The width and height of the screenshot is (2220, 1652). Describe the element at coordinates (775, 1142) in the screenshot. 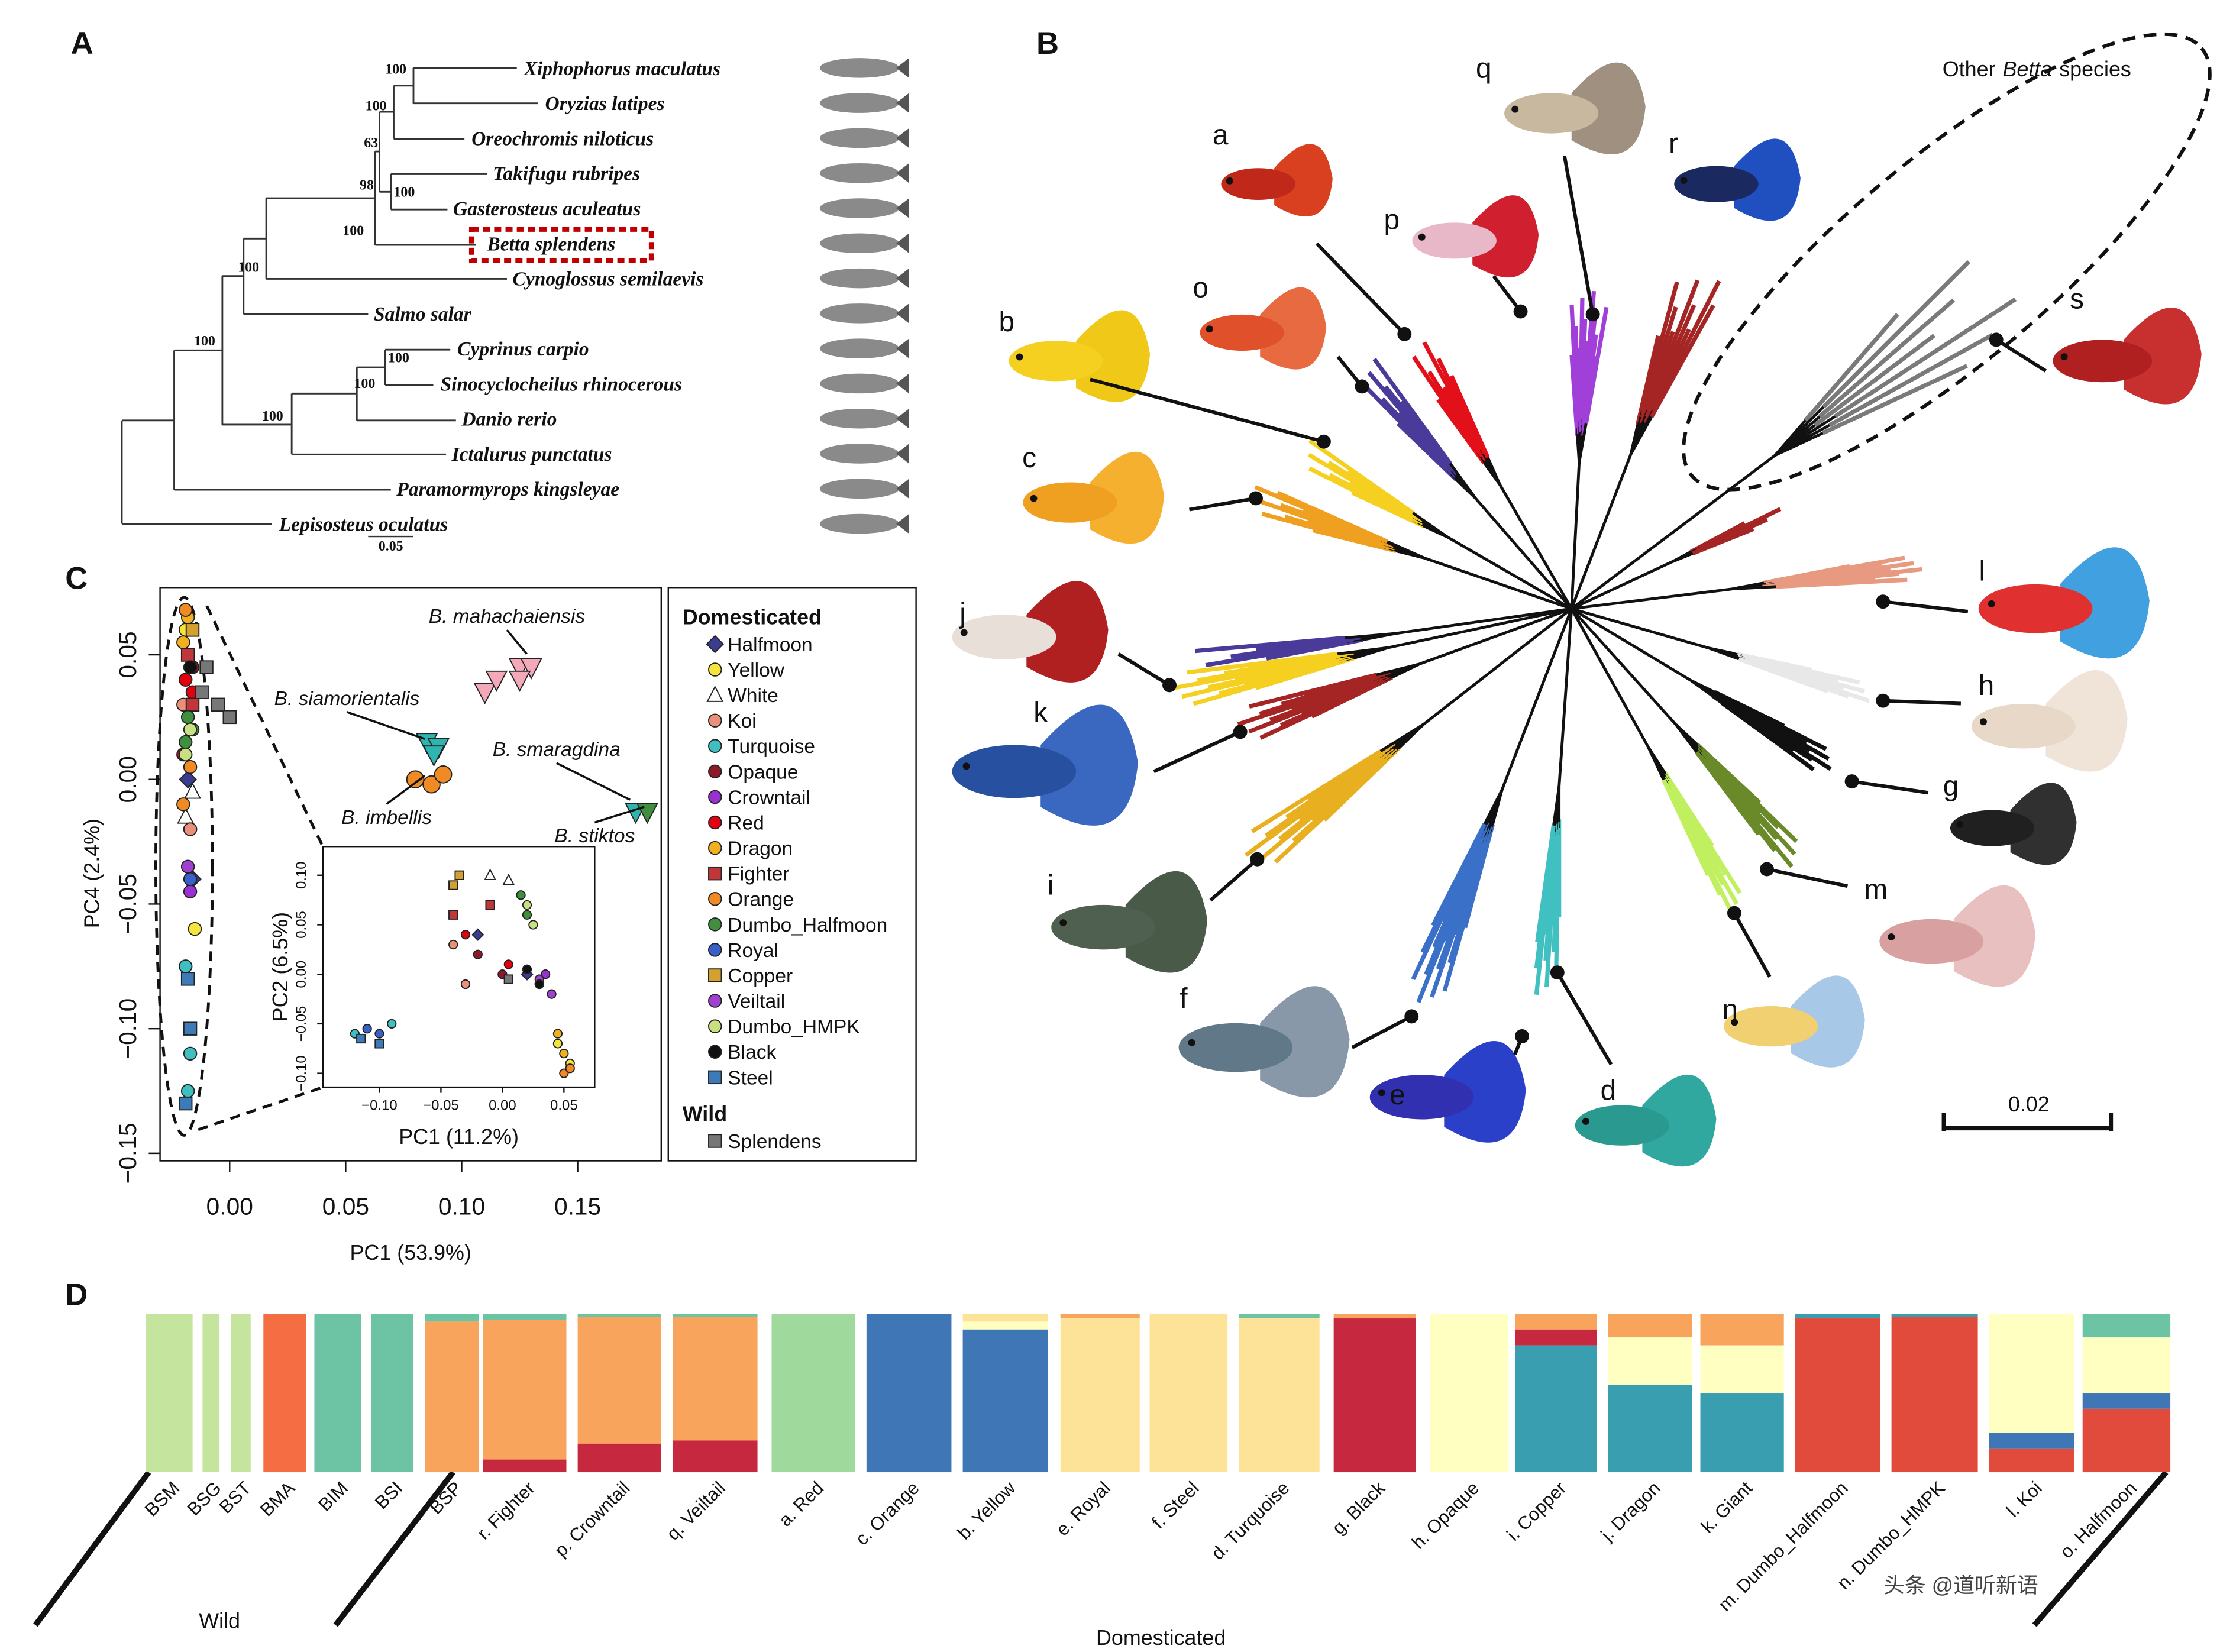

I see `legend-label: Splendens` at that location.